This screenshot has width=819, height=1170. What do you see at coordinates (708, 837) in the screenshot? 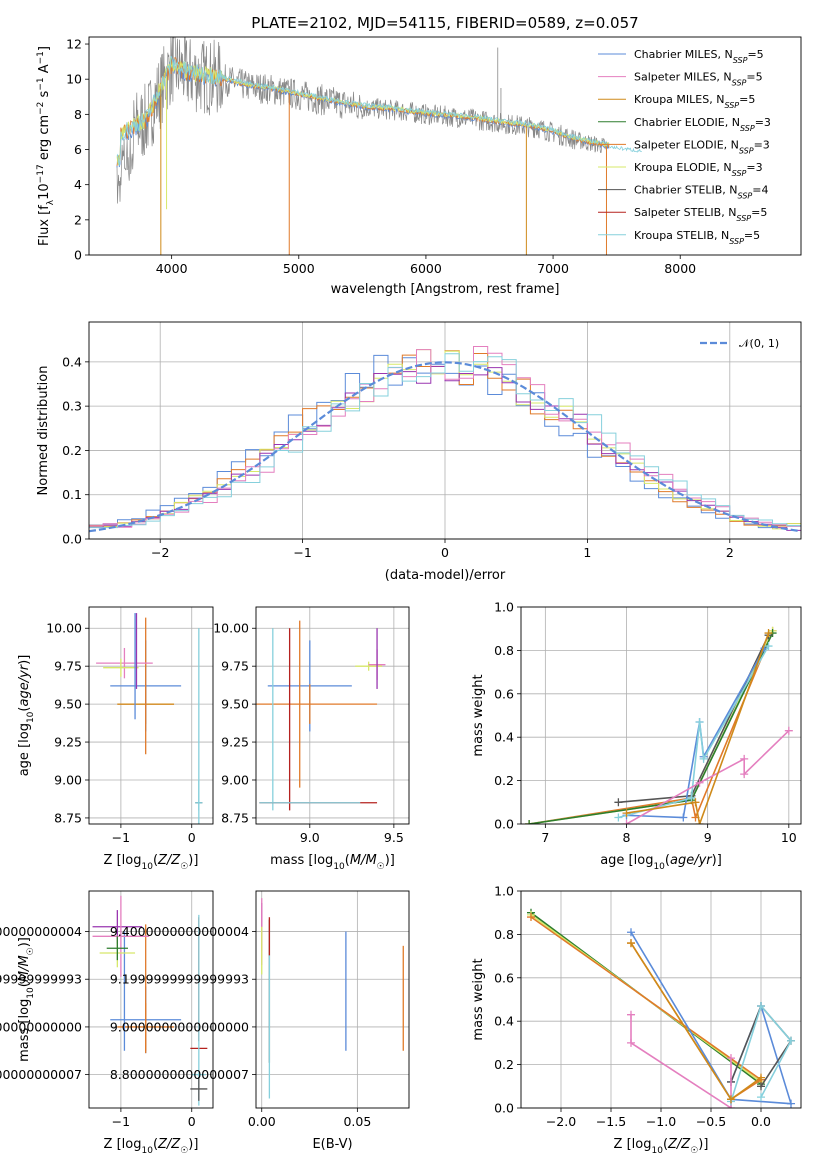
I see `x-tick-label: 9` at bounding box center [708, 837].